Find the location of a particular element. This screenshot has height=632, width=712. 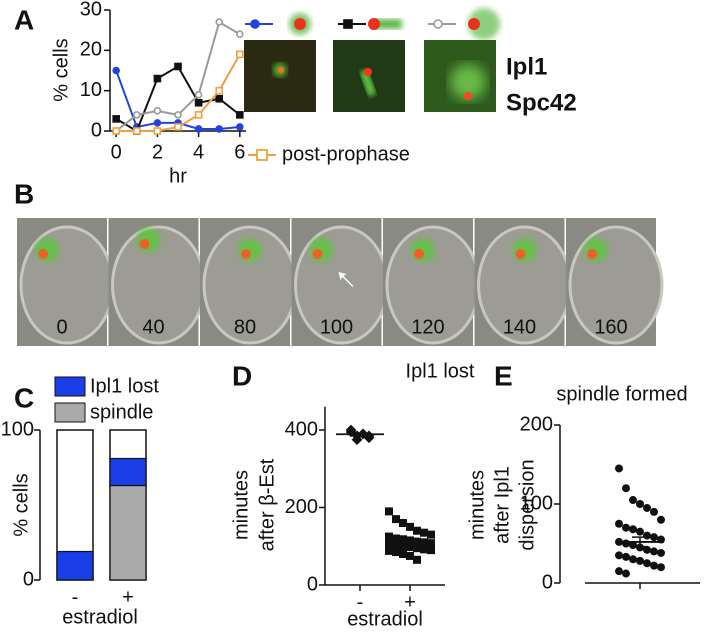

x-tick-label: 6 is located at coordinates (239, 152).